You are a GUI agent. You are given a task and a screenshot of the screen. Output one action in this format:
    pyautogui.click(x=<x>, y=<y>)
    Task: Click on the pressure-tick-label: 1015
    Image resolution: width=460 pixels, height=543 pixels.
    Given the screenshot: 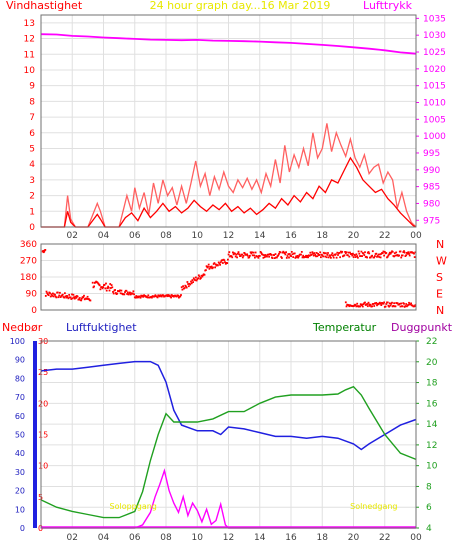 What is the action you would take?
    pyautogui.click(x=434, y=87)
    